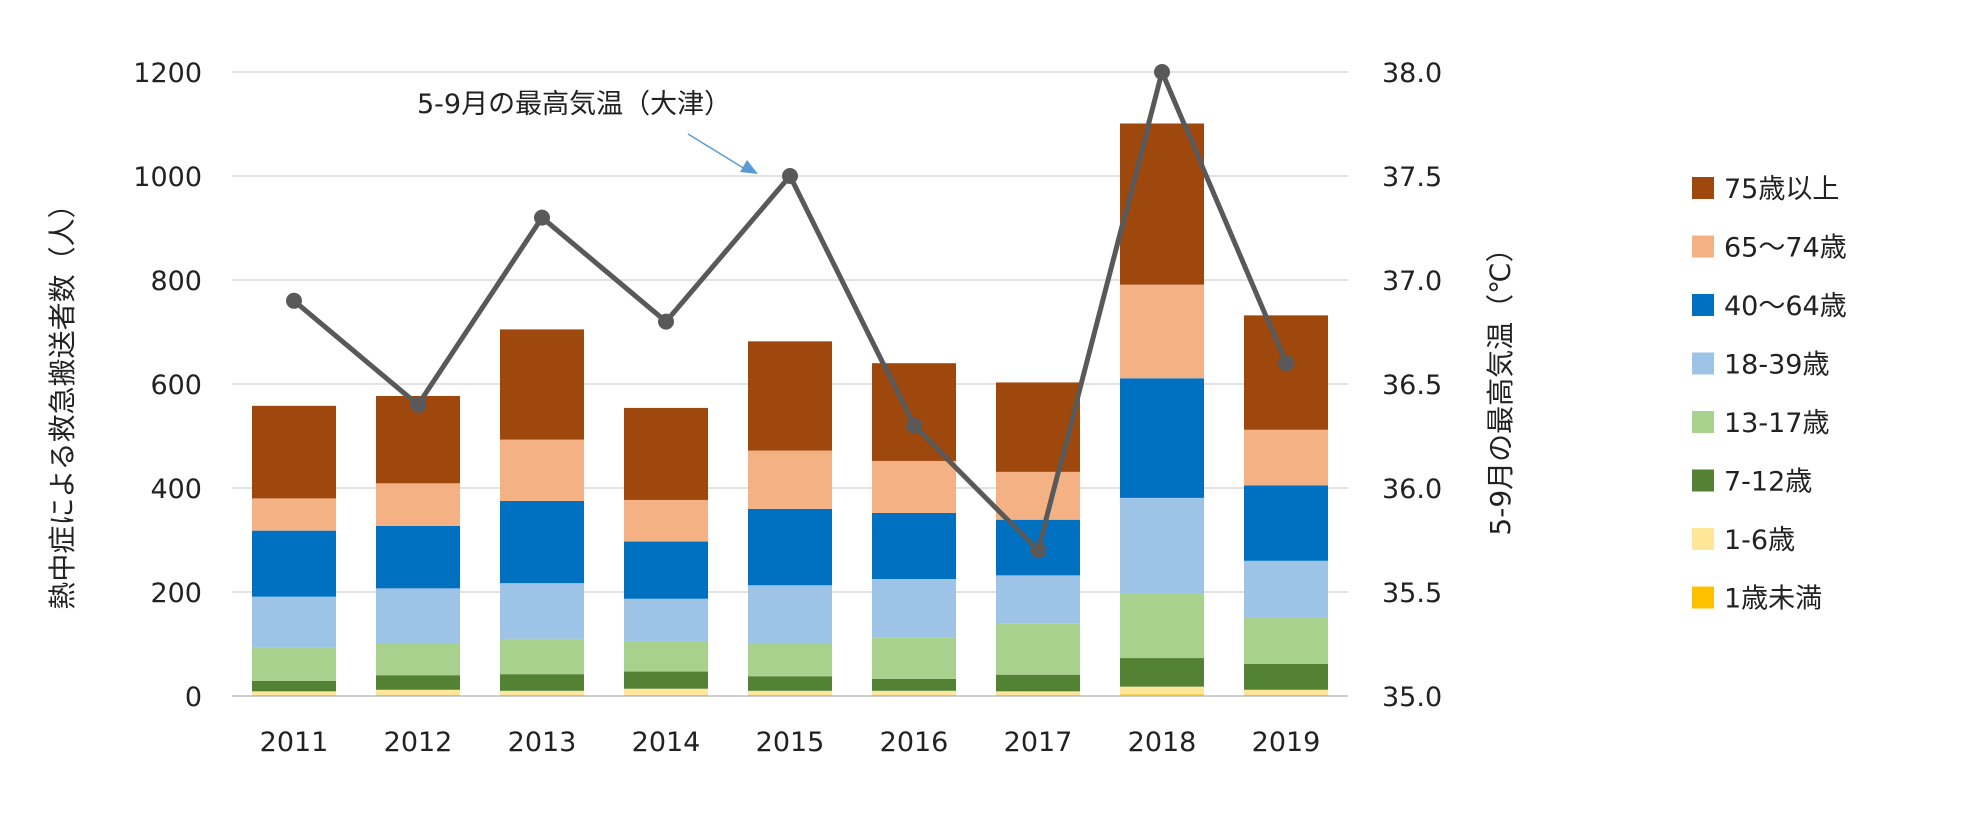 This screenshot has width=1980, height=832. Describe the element at coordinates (1773, 599) in the screenshot. I see `legend-label: 1歳未満` at that location.